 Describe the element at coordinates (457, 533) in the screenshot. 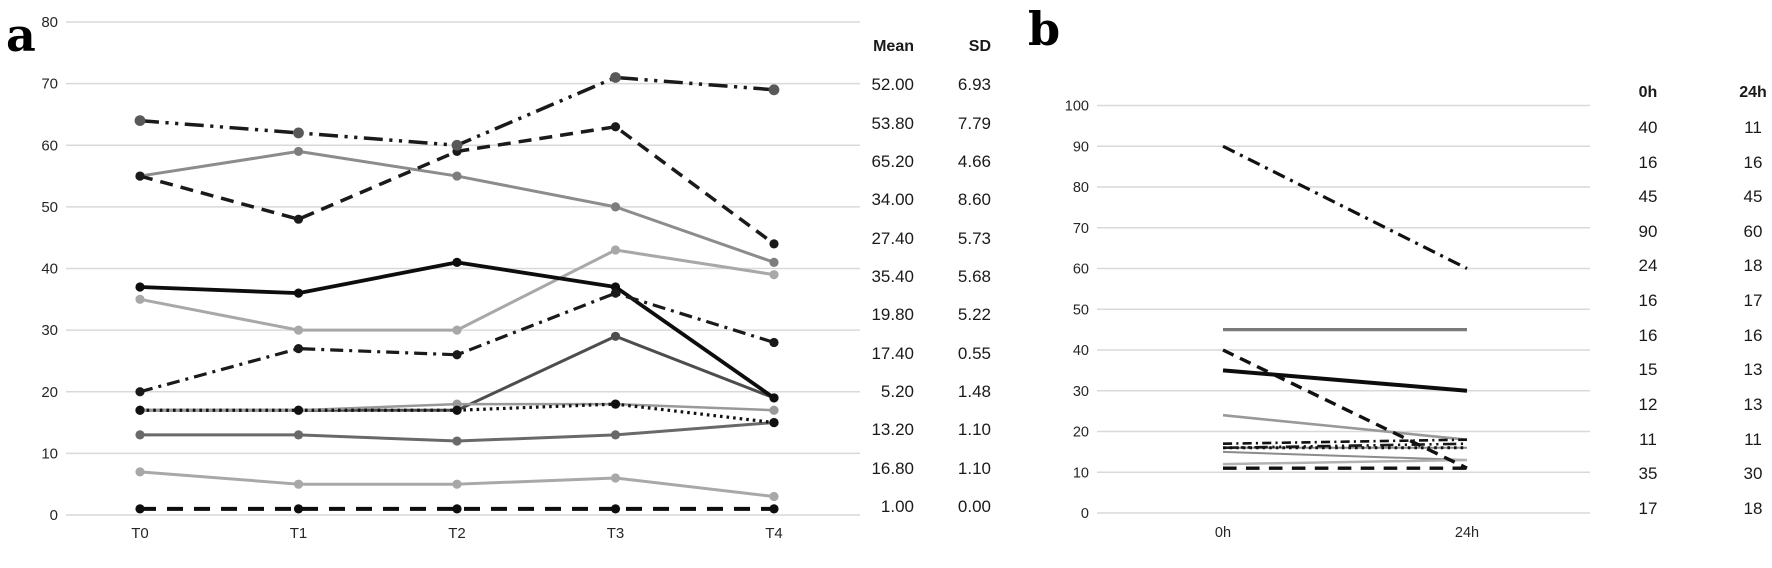

I see `x-tick-label: T2` at that location.